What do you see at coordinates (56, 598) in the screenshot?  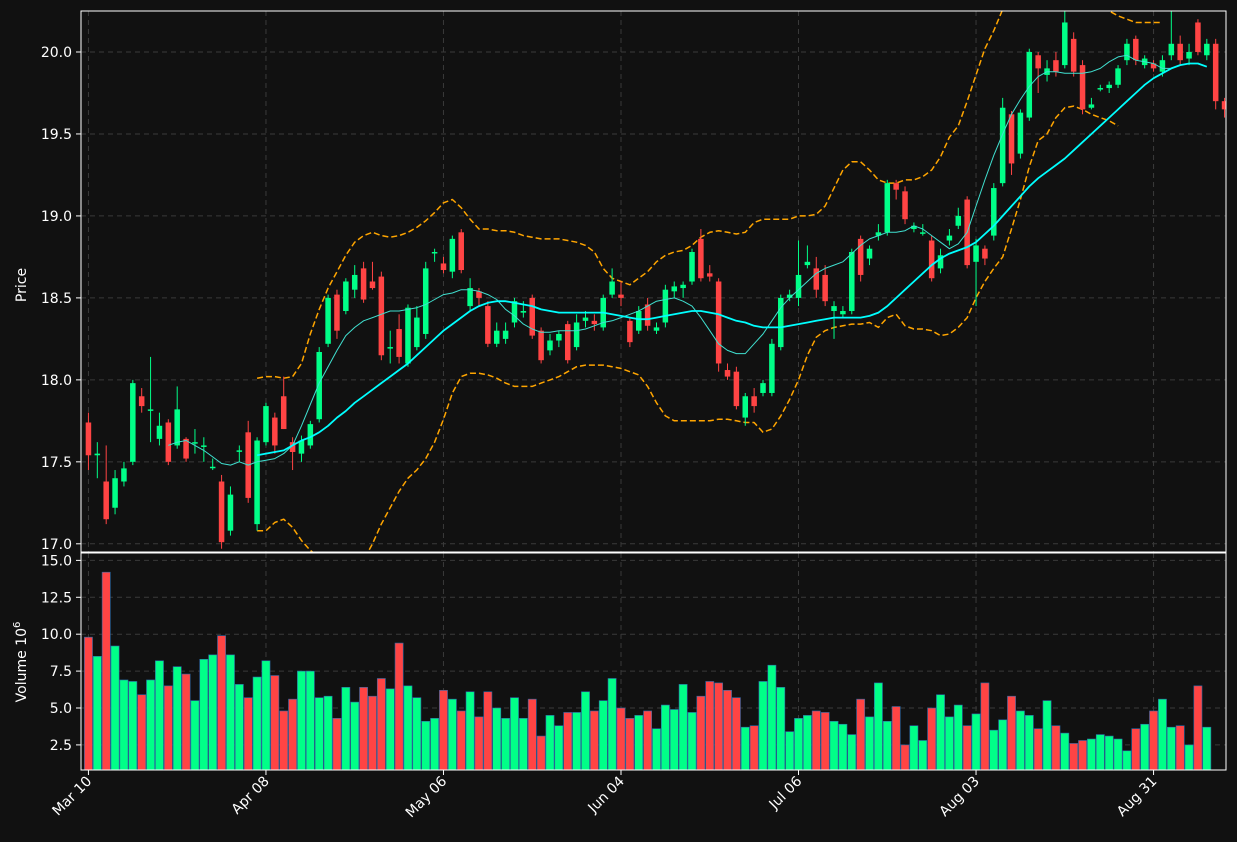 I see `volume-tick-label: 12.5` at bounding box center [56, 598].